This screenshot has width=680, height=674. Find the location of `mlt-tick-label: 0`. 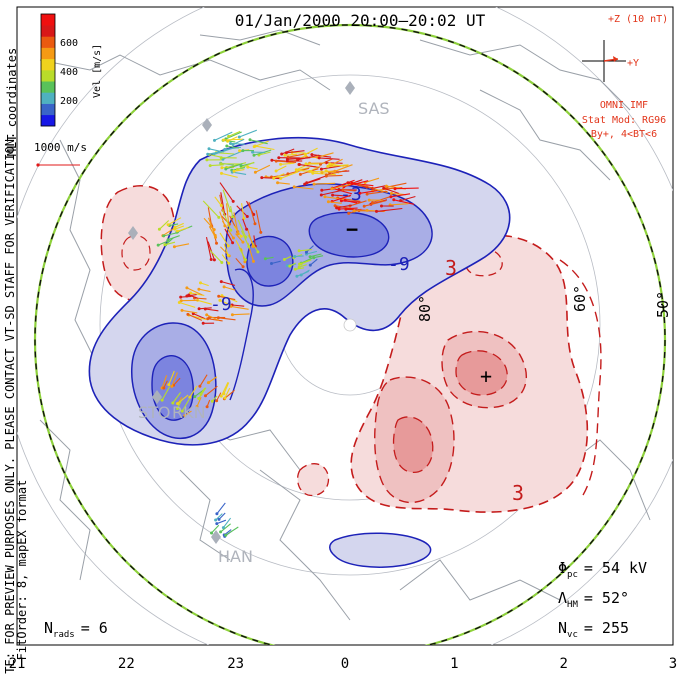

mlt-tick-label: 0 is located at coordinates (345, 664).